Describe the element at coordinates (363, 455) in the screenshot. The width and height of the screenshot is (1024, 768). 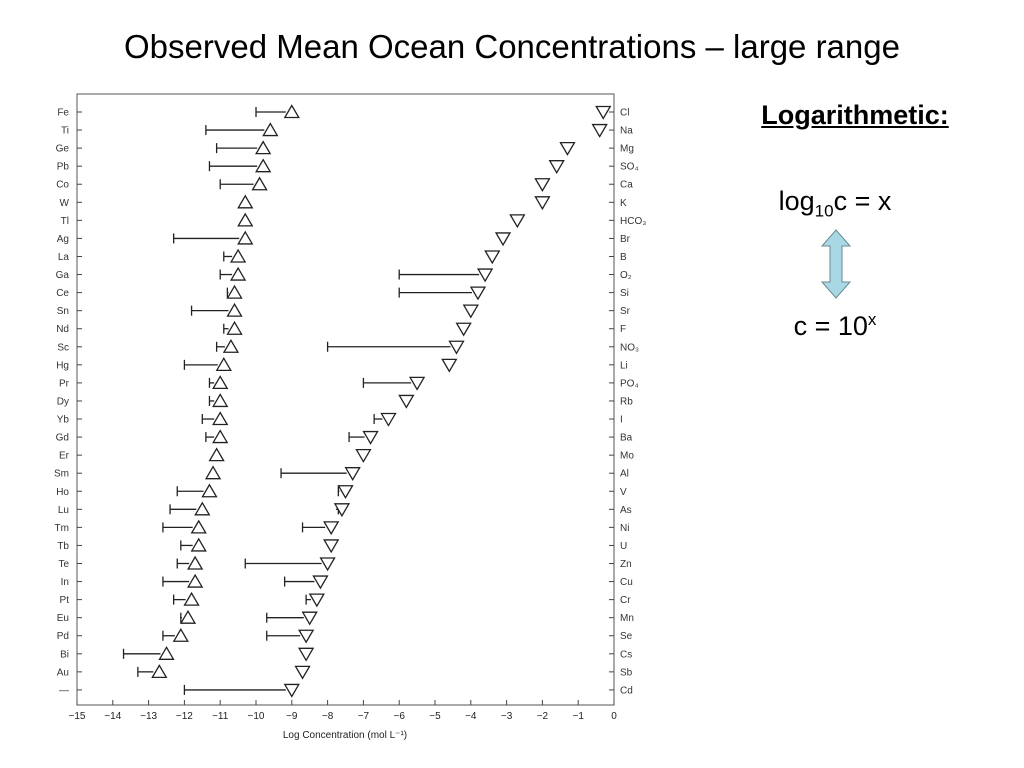
I see `triangle-down-marker-mo` at that location.